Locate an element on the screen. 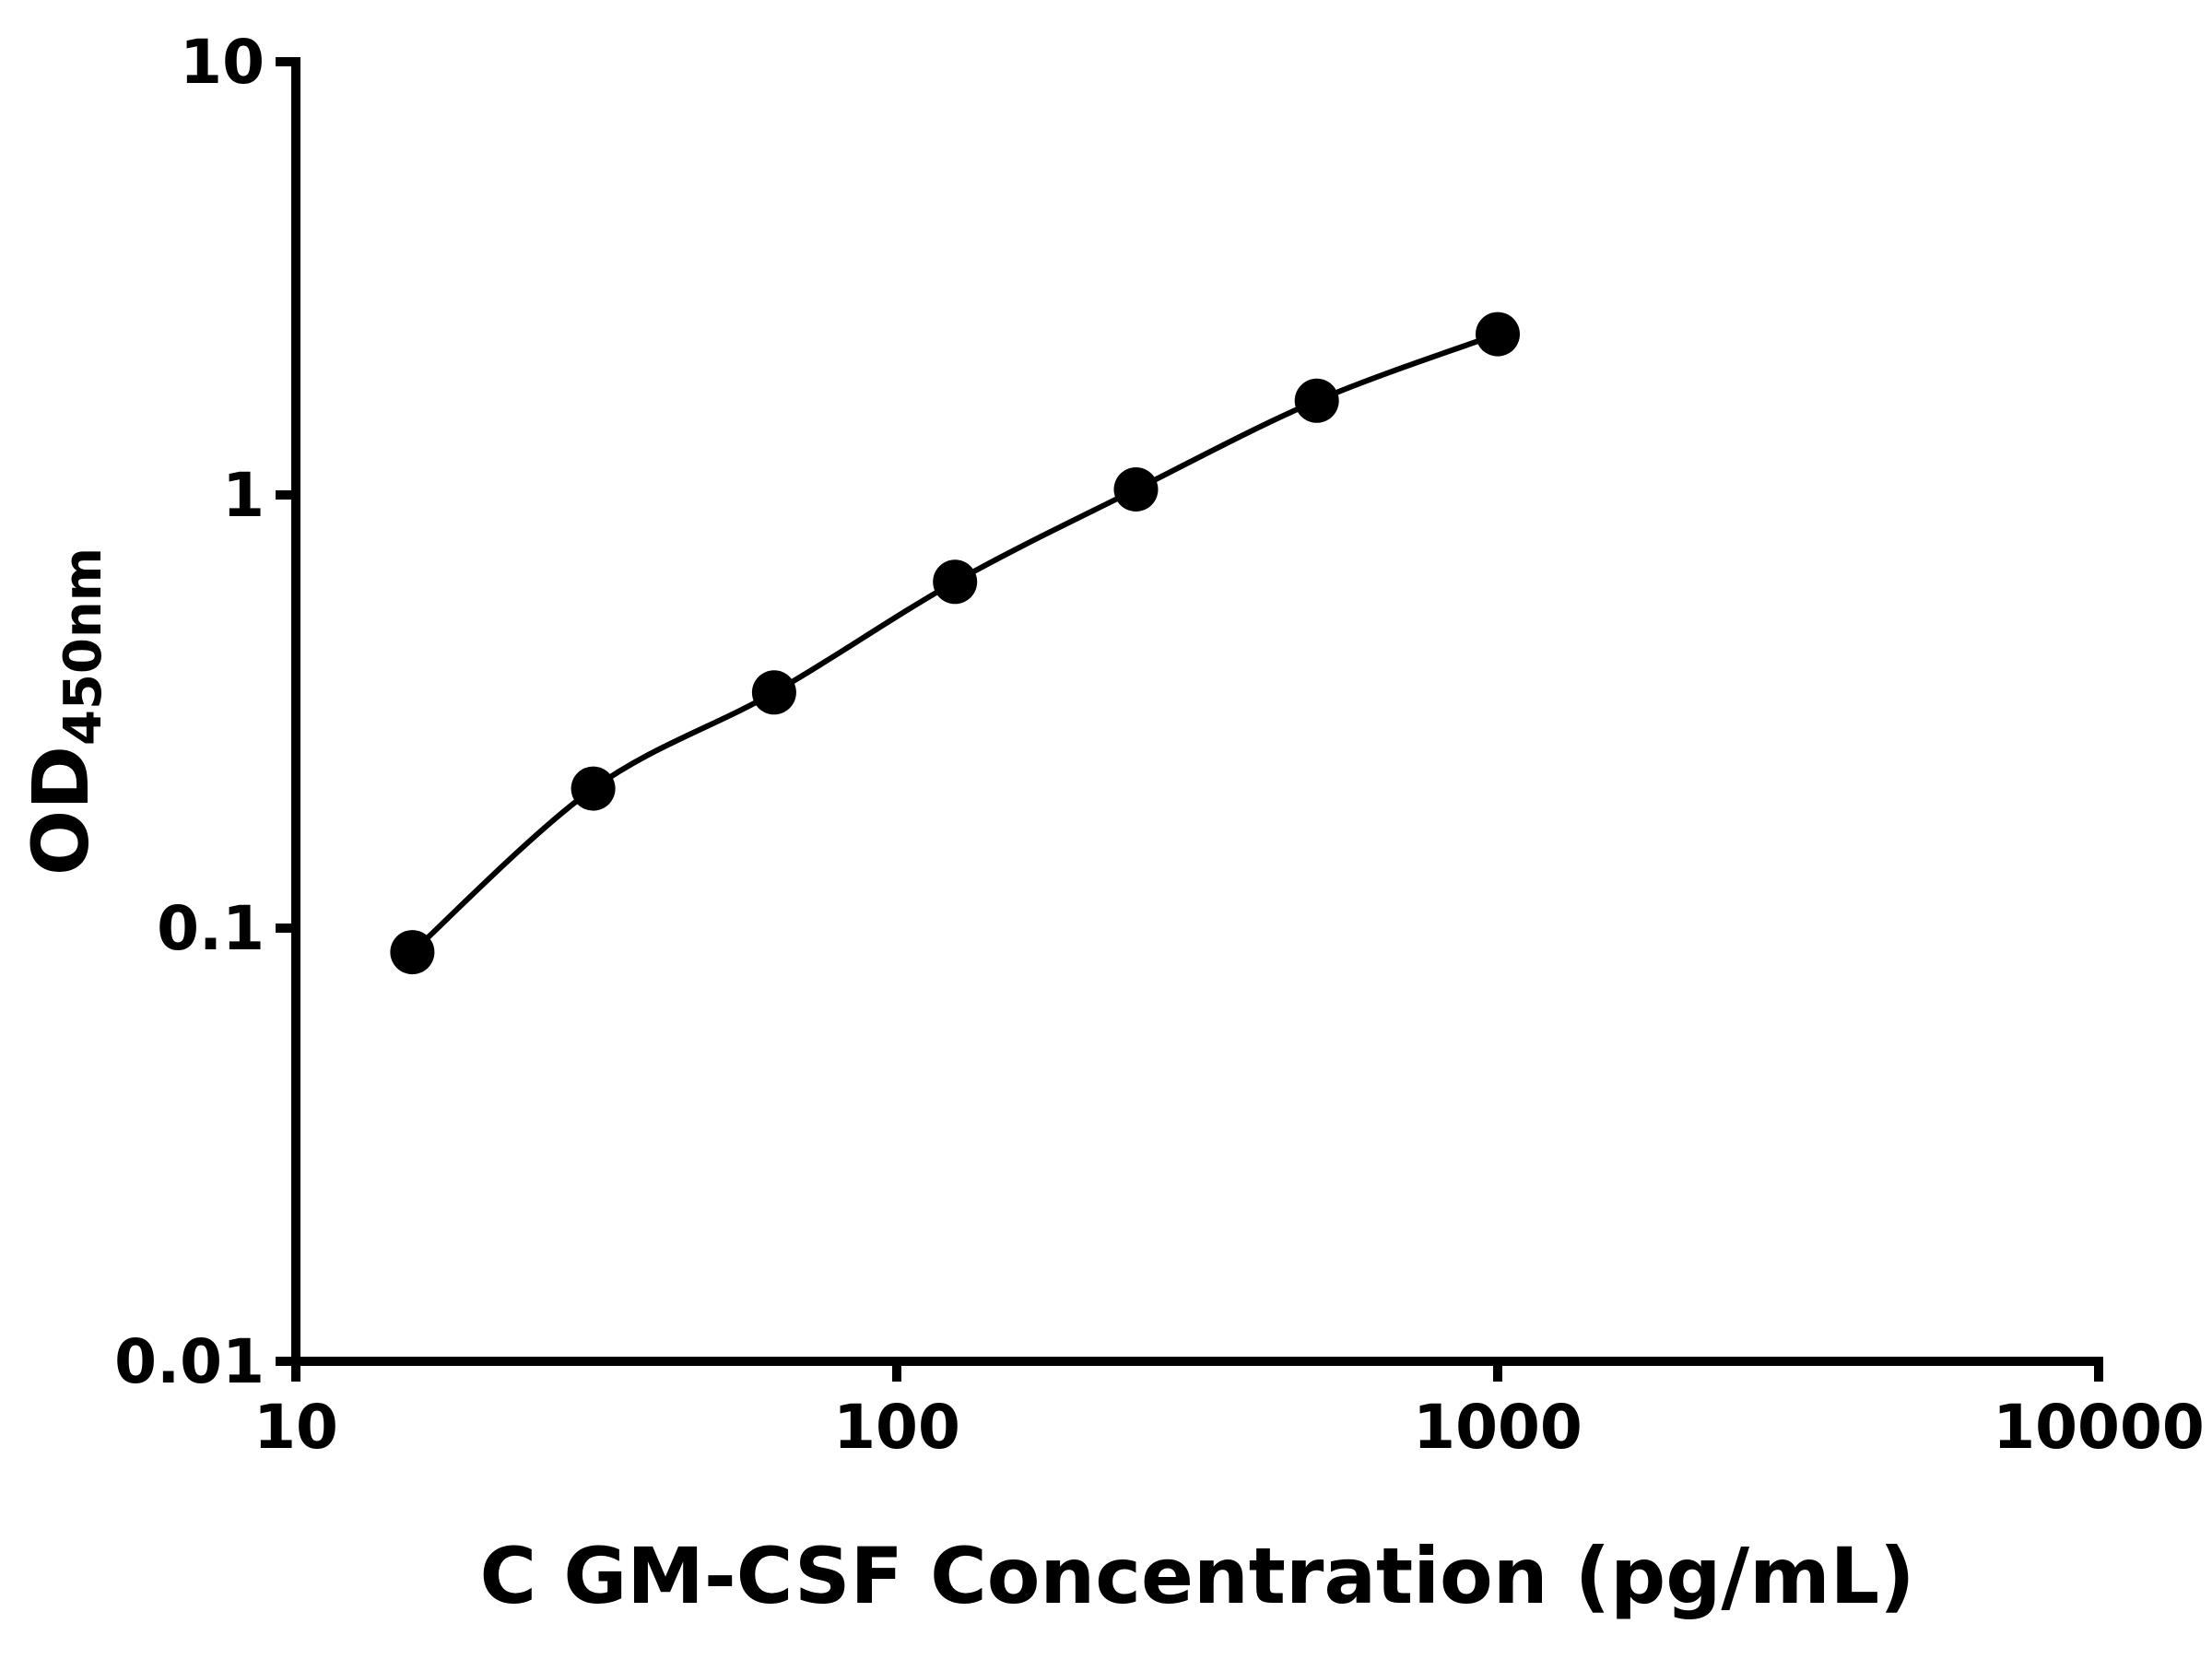  y-tick-label: 0.01 is located at coordinates (189, 1361).